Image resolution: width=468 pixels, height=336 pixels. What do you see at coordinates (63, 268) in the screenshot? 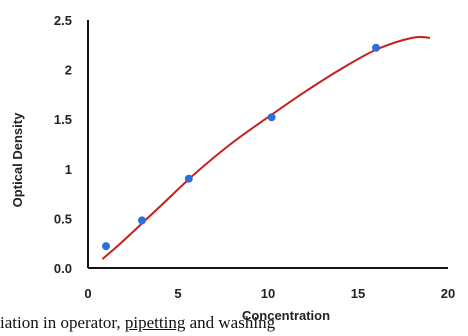
I see `y-tick-label: 0.0` at bounding box center [63, 268].